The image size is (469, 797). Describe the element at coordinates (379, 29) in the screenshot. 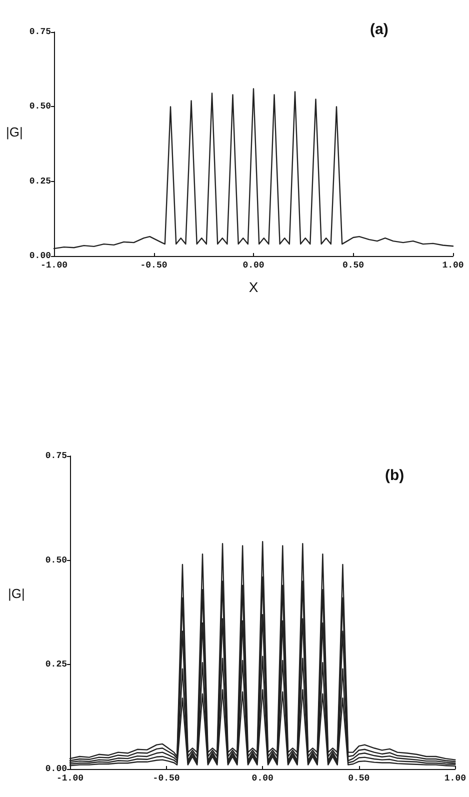

I see `annotation: (a)` at that location.